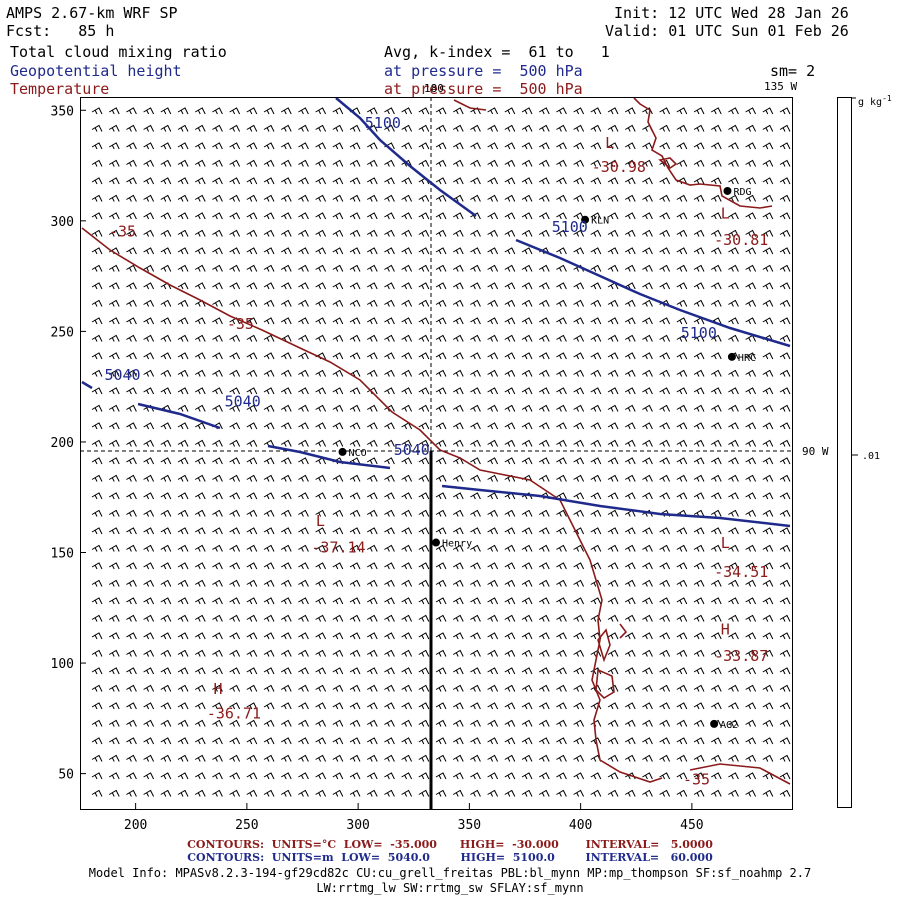  What do you see at coordinates (60, 31) in the screenshot?
I see `forecast-hour: Fcst: 85 h` at bounding box center [60, 31].